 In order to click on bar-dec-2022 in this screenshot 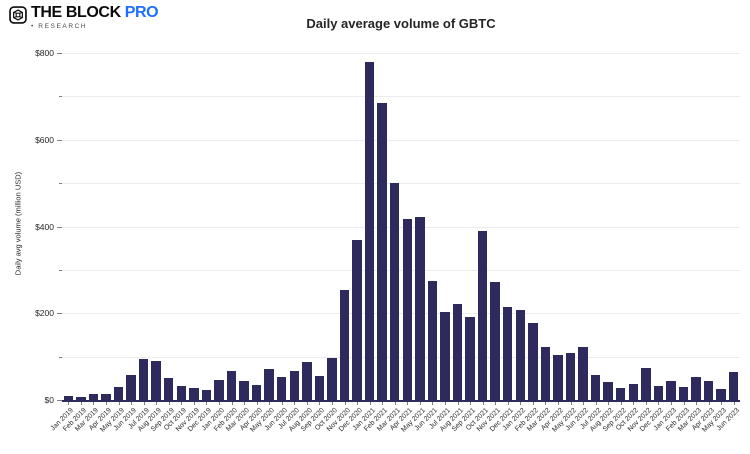, I will do `click(658, 393)`.